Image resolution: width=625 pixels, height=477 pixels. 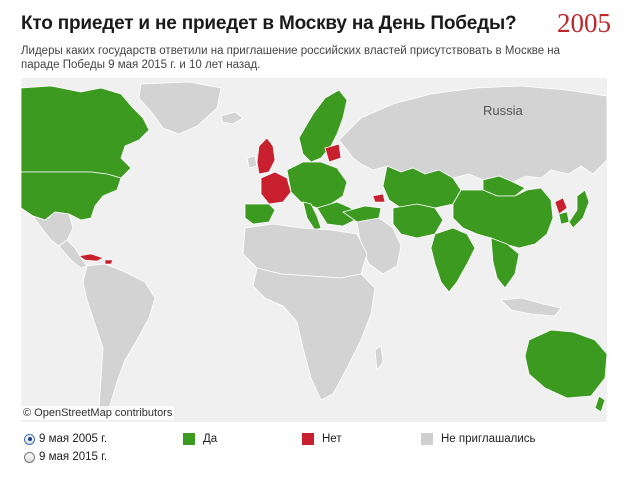 What do you see at coordinates (333, 153) in the screenshot?
I see `country-baltics` at bounding box center [333, 153].